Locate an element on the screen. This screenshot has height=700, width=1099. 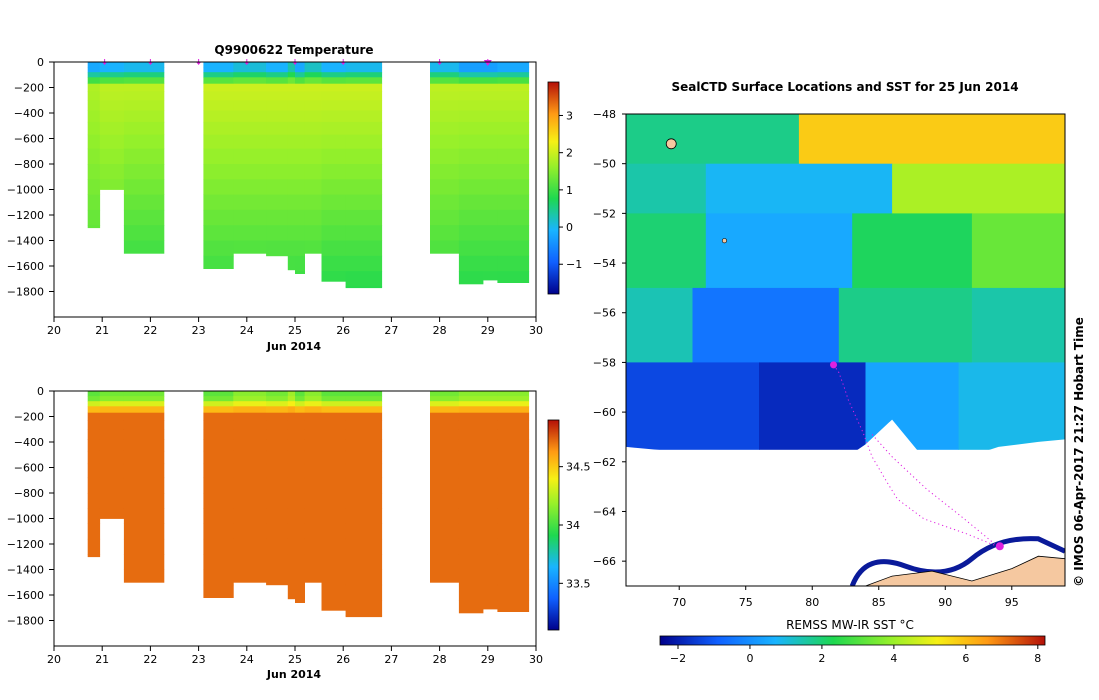
y-tick-label: −800 is located at coordinates (29, 164).